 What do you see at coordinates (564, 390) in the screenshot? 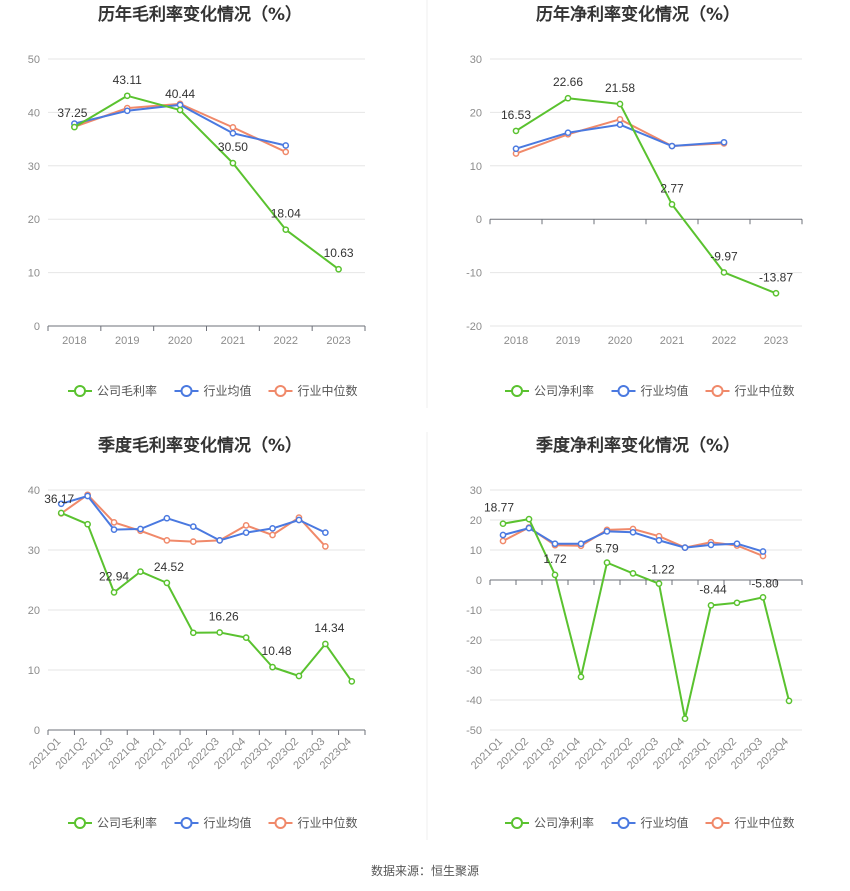
I see `legend-label: 公司净利率` at bounding box center [564, 390].